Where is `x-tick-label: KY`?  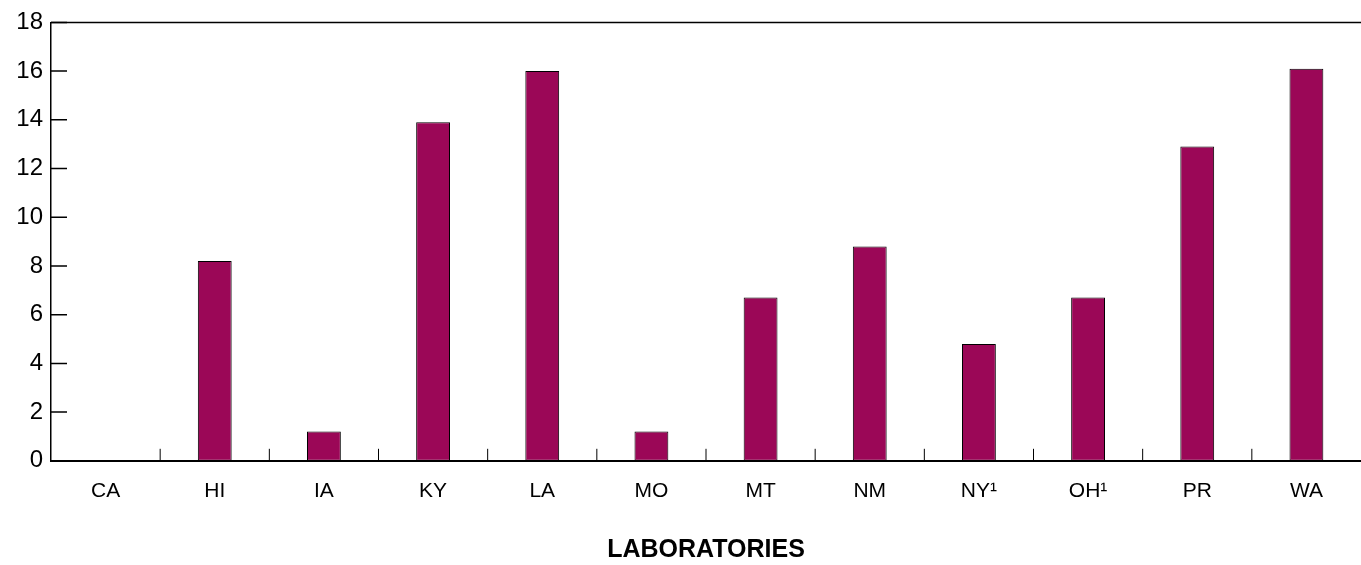
x-tick-label: KY is located at coordinates (433, 490).